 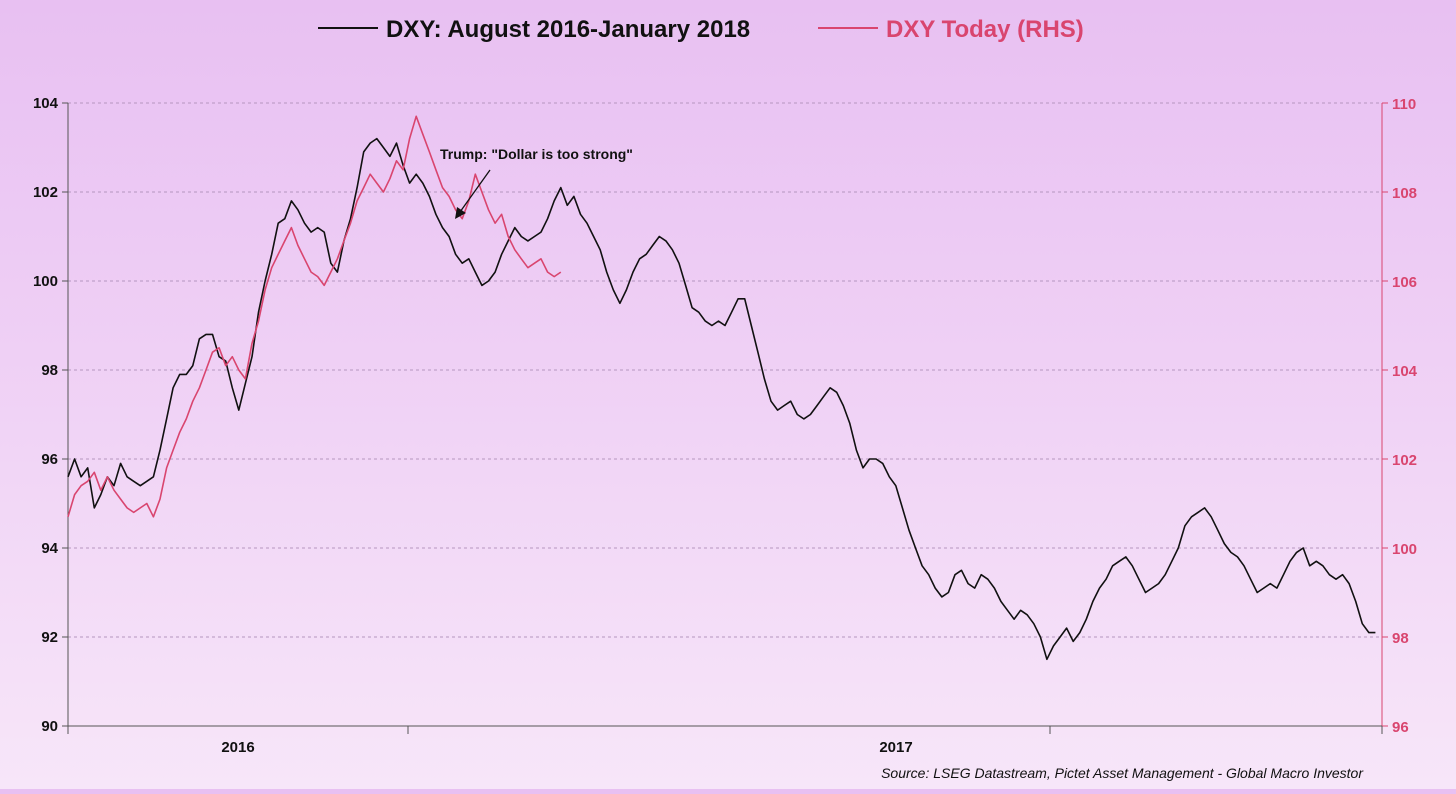 I want to click on legend-label-series-1: DXY: August 2016-January 2018, so click(x=568, y=29).